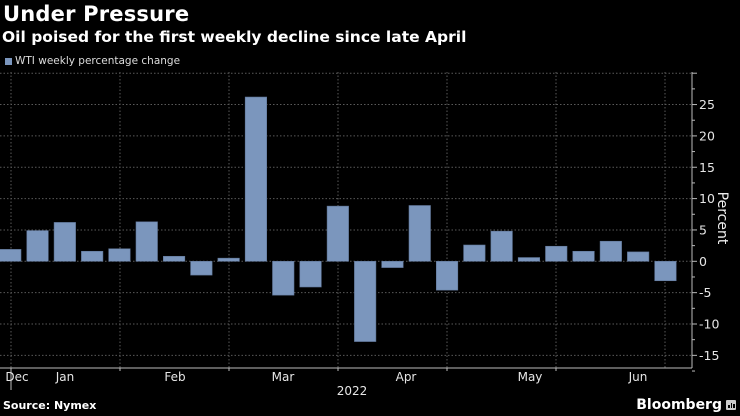 This screenshot has height=416, width=740. I want to click on y-axis-label: Percent, so click(722, 218).